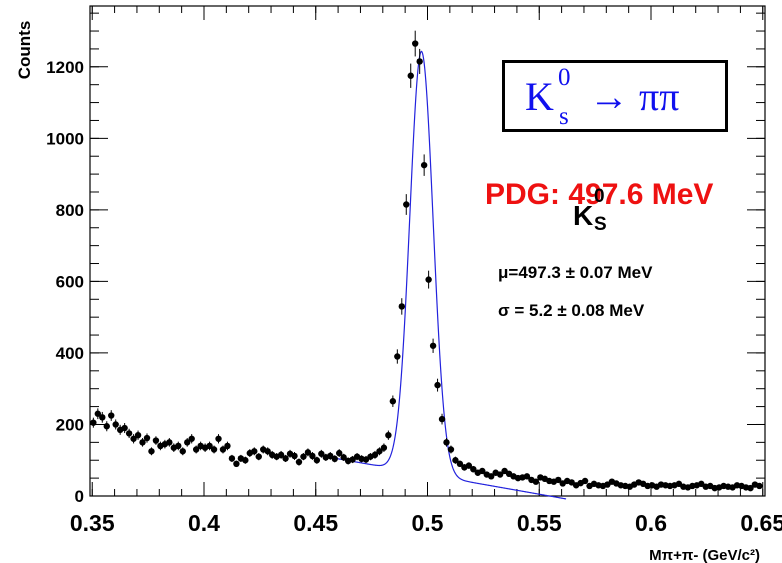 This screenshot has width=782, height=563. I want to click on decay-superscript: 0, so click(564, 77).